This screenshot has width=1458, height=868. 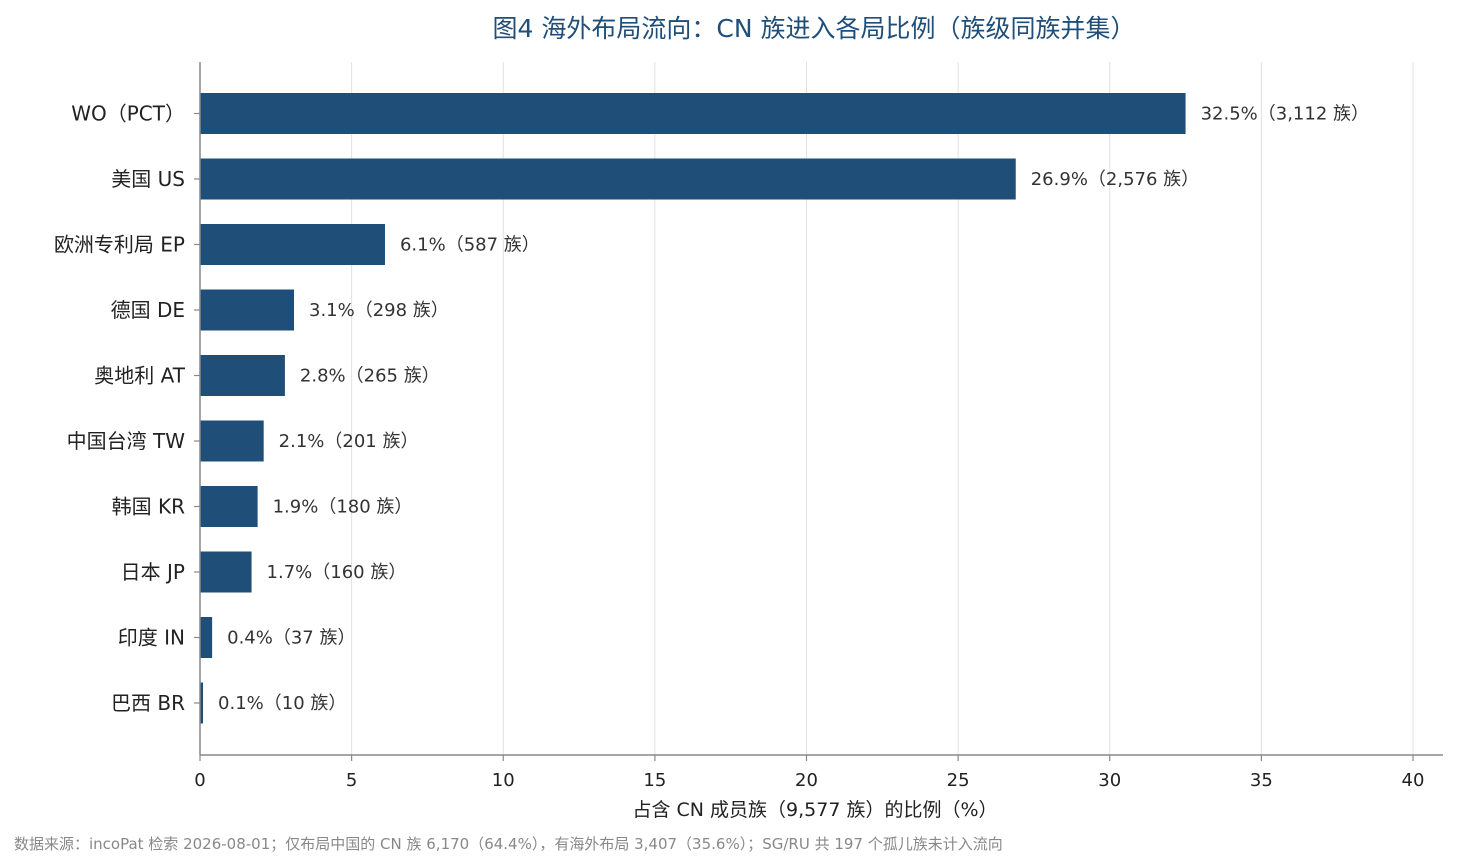 What do you see at coordinates (814, 28) in the screenshot?
I see `chart-title: 图4 海外布局流向：CN 族进入各局比例（族级同族并集）` at bounding box center [814, 28].